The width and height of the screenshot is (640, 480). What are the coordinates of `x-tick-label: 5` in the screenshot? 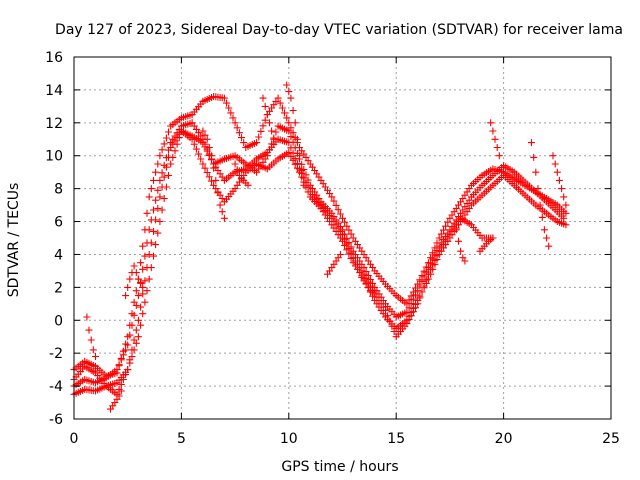 It's located at (181, 439).